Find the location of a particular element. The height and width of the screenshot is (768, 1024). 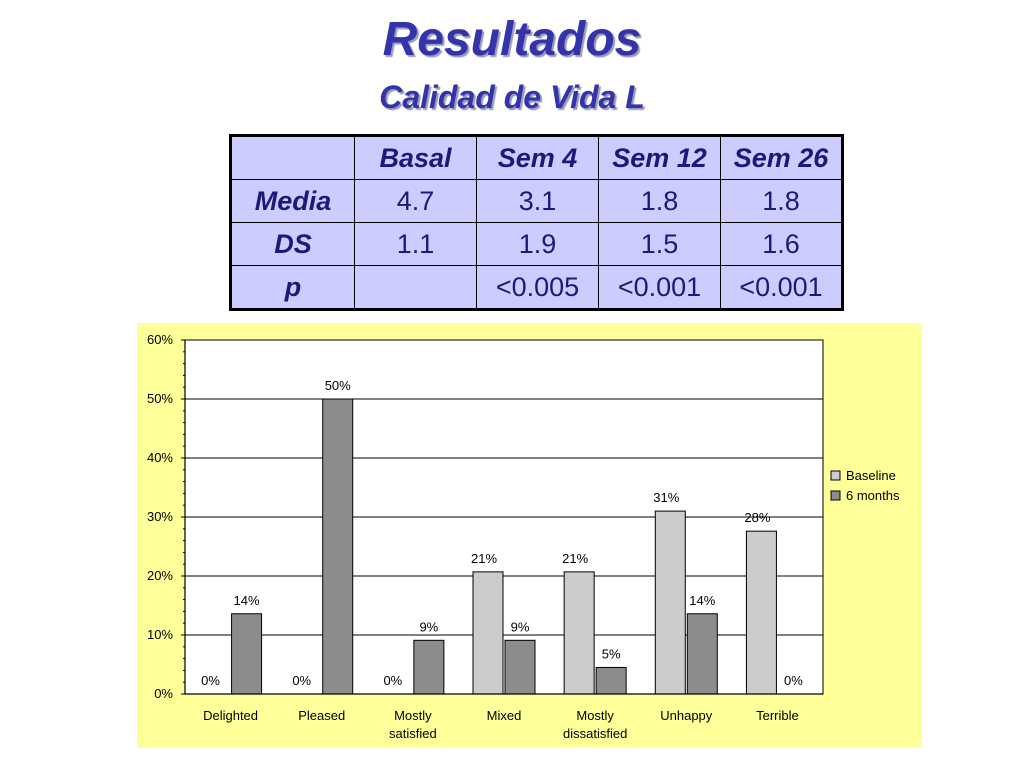

table-header-row: Basal Sem 4 Sem 12 Sem 26 is located at coordinates (536, 157).